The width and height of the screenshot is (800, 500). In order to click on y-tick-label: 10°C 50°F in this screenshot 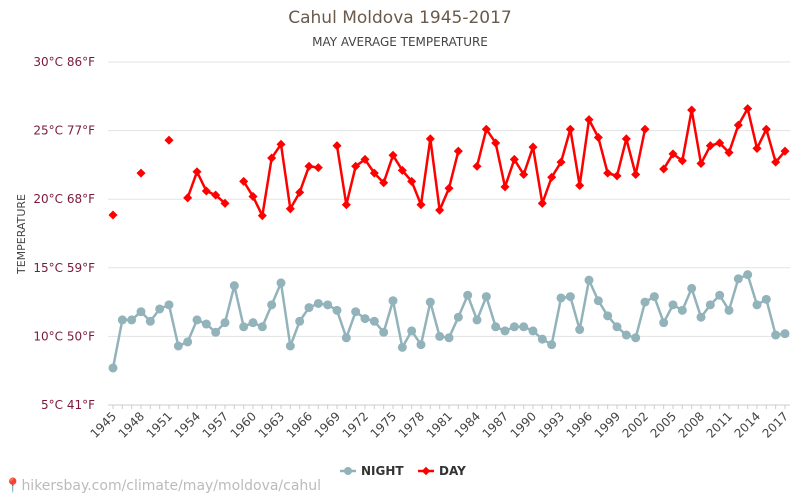, I will do `click(64, 336)`.